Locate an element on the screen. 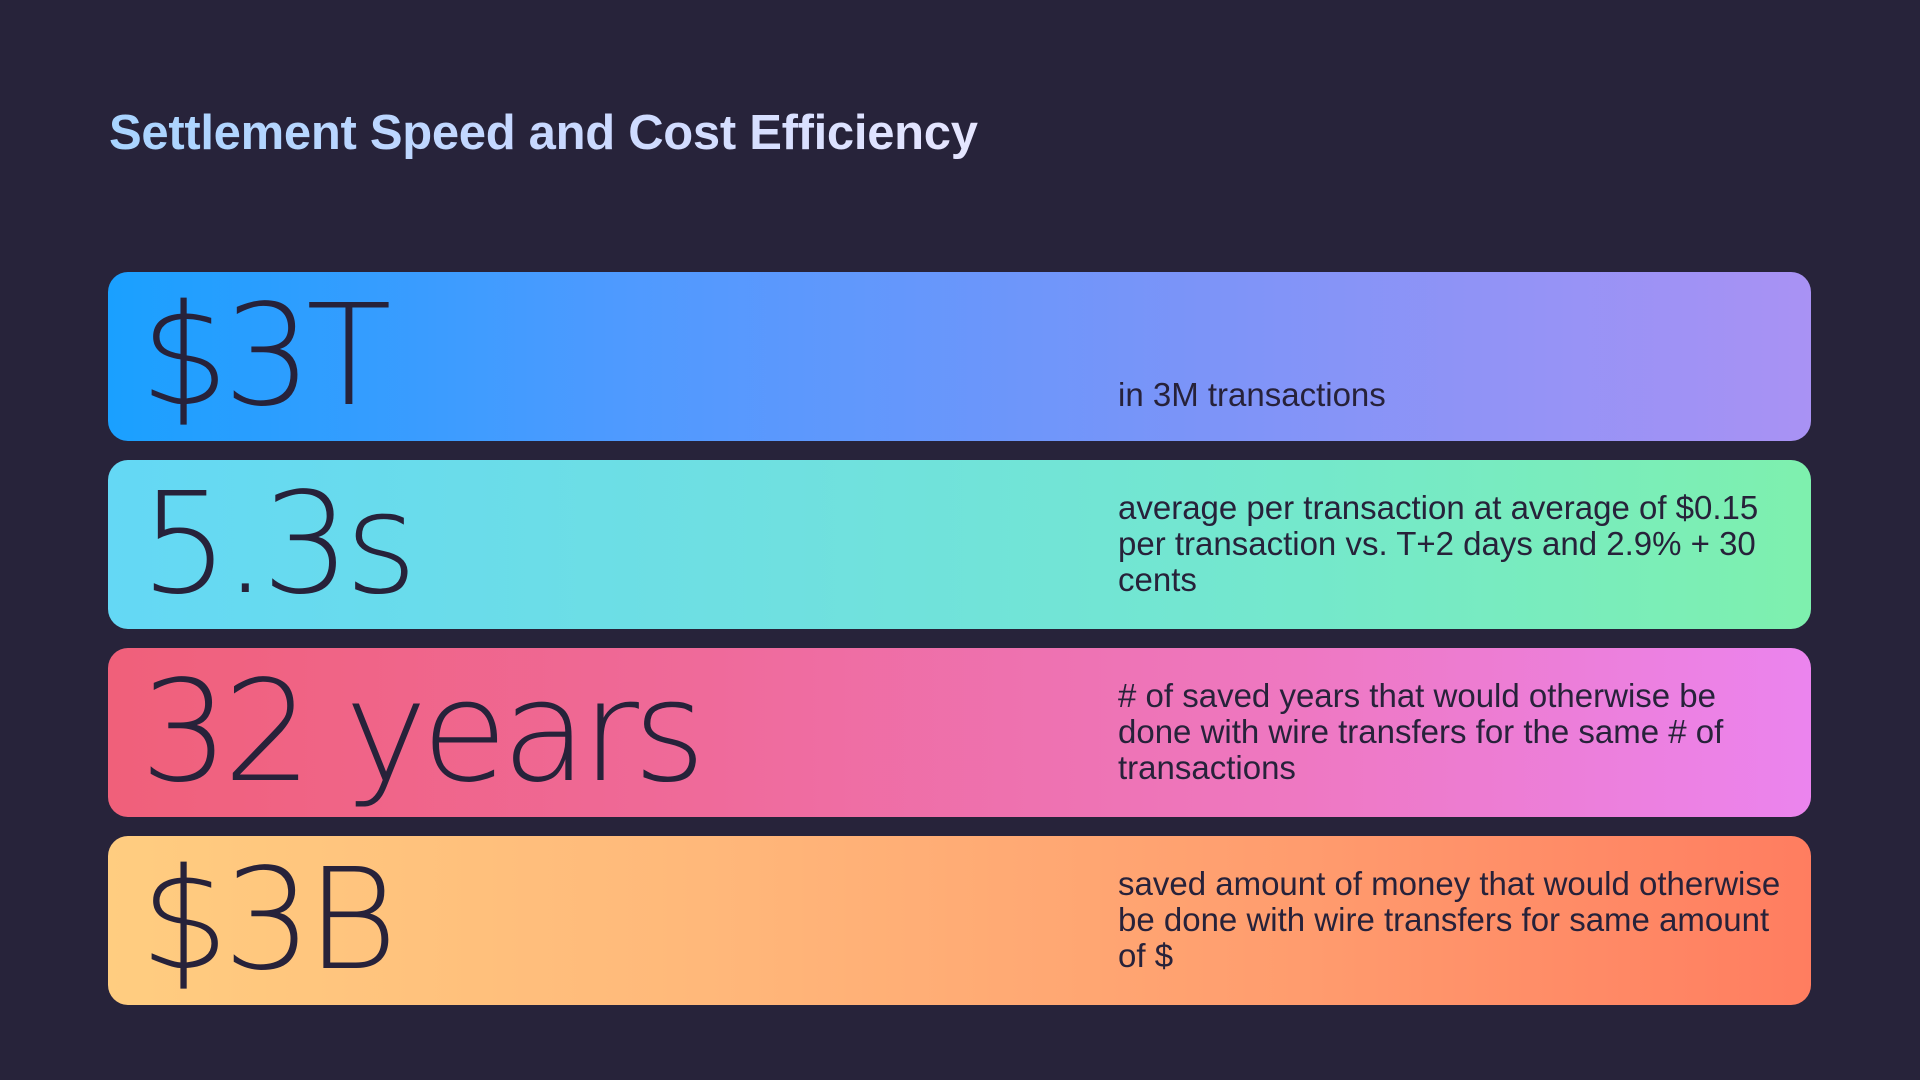 This screenshot has height=1080, width=1920. slide-title: Settlement Speed and Cost Efficiency is located at coordinates (543, 133).